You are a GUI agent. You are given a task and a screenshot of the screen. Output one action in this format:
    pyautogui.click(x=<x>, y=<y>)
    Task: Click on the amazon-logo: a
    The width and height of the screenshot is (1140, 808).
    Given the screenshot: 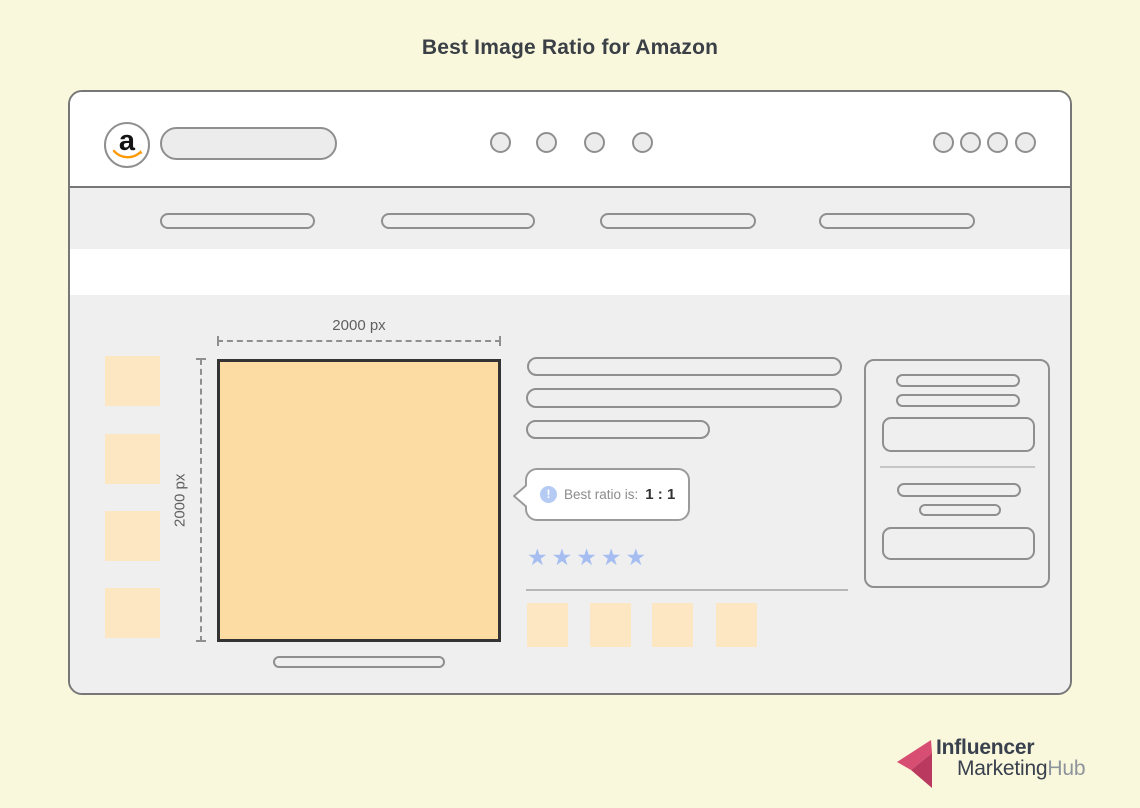 What is the action you would take?
    pyautogui.click(x=127, y=145)
    